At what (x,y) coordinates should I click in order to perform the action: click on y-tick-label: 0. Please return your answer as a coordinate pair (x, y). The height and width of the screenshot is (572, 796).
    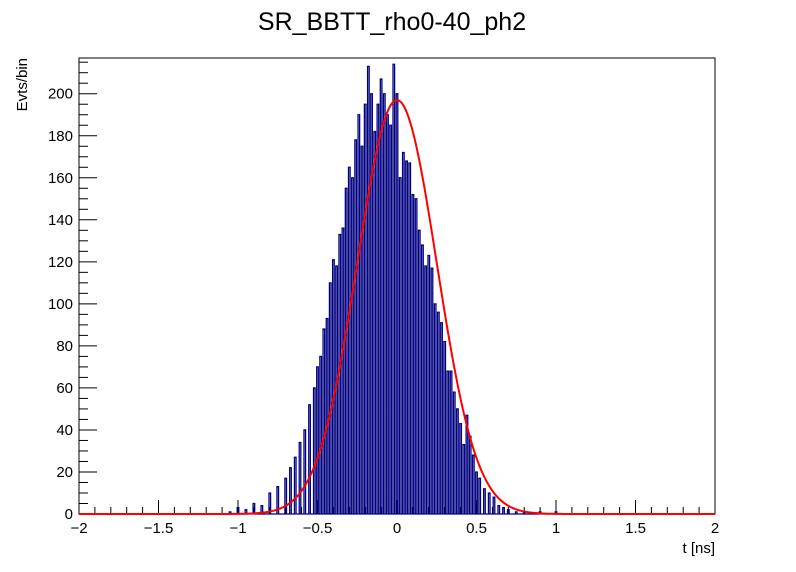
    Looking at the image, I should click on (69, 514).